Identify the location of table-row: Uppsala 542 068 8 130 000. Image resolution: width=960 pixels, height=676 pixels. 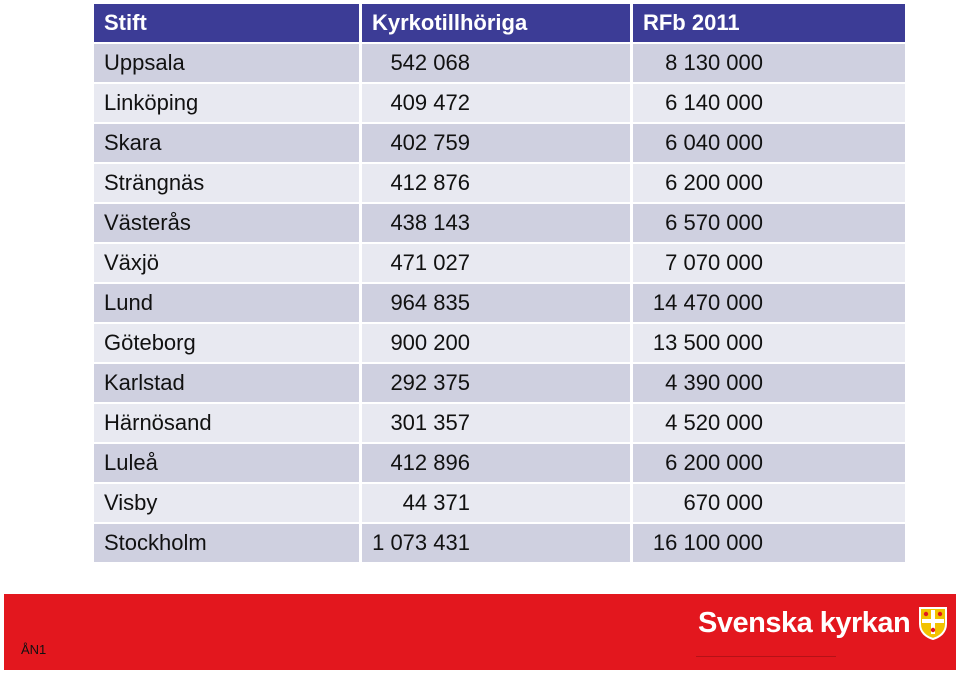
(499, 64).